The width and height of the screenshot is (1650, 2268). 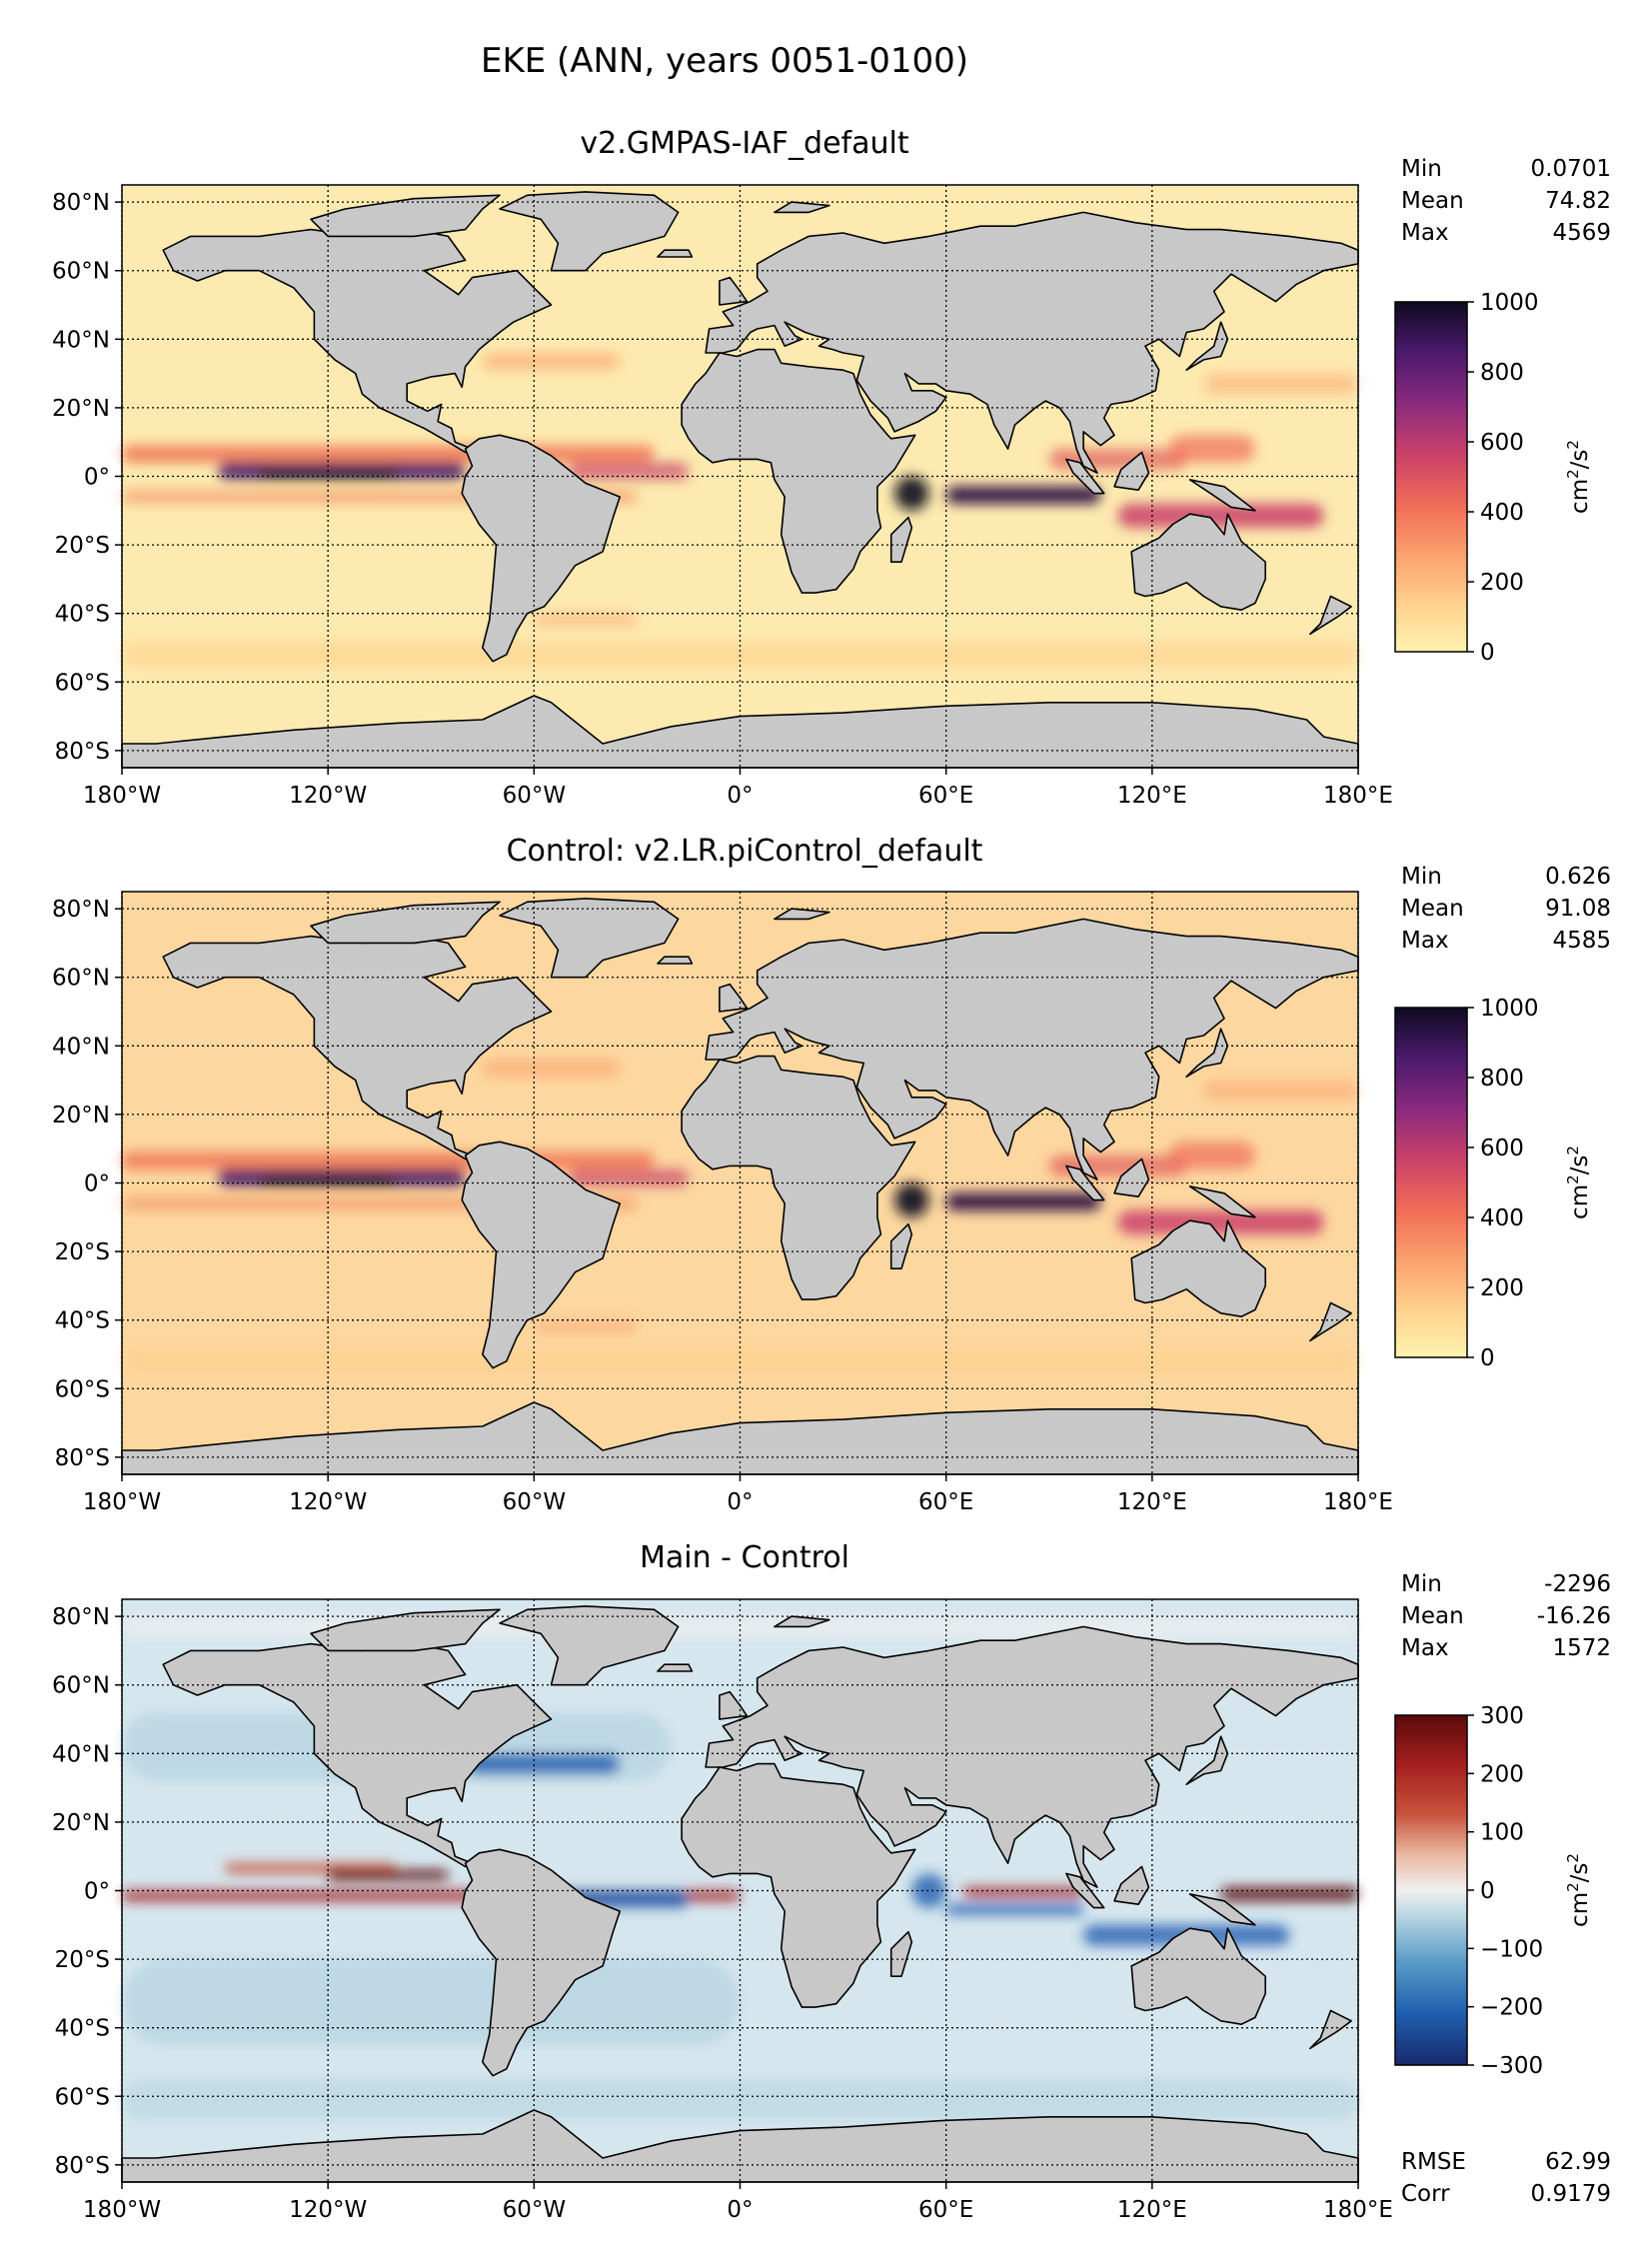 I want to click on colorbar-tick-label: 300, so click(x=1502, y=1716).